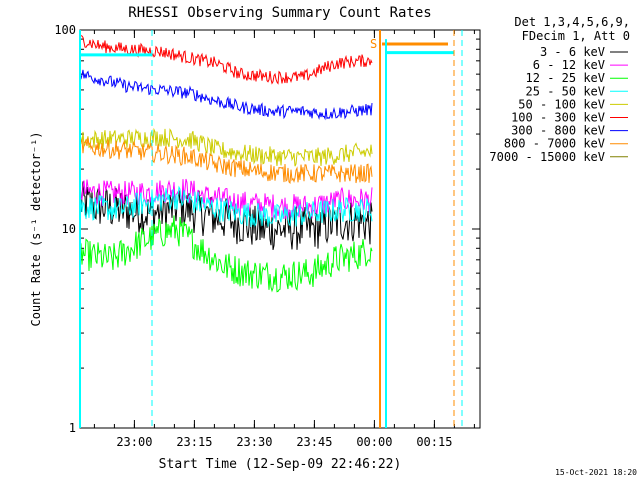 The height and width of the screenshot is (484, 640). I want to click on x-tick-label-1: 23:15, so click(194, 442).